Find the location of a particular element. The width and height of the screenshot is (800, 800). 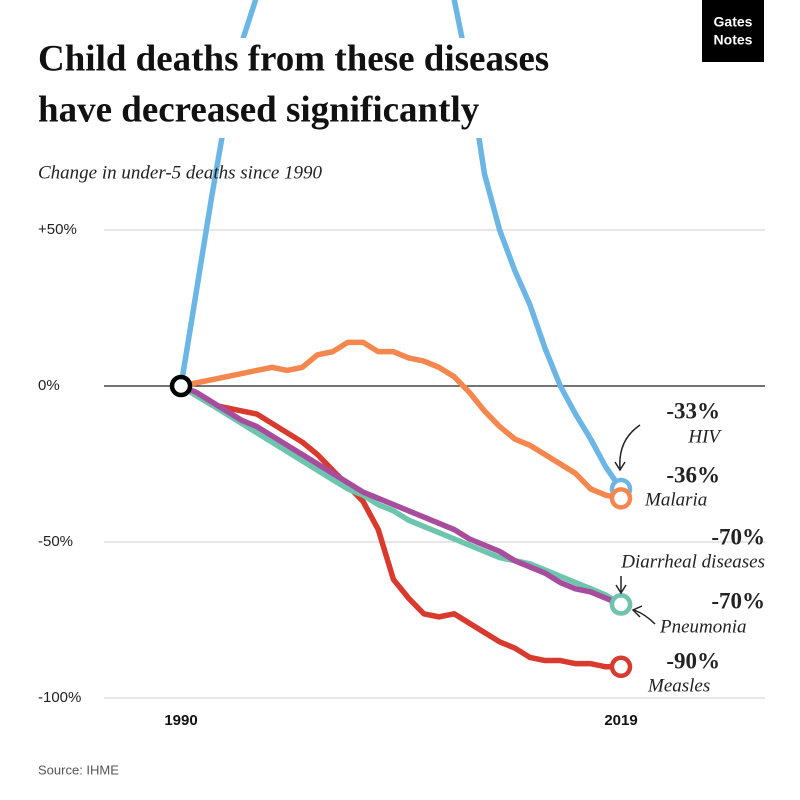

data-label: -90% is located at coordinates (693, 660).